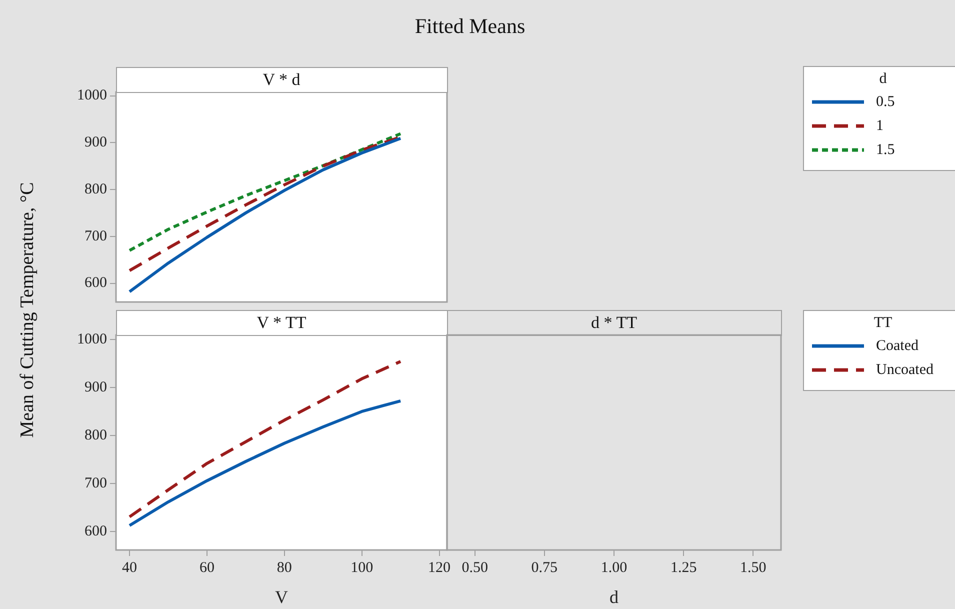 The image size is (955, 609). Describe the element at coordinates (880, 126) in the screenshot. I see `legend-label: 1` at that location.